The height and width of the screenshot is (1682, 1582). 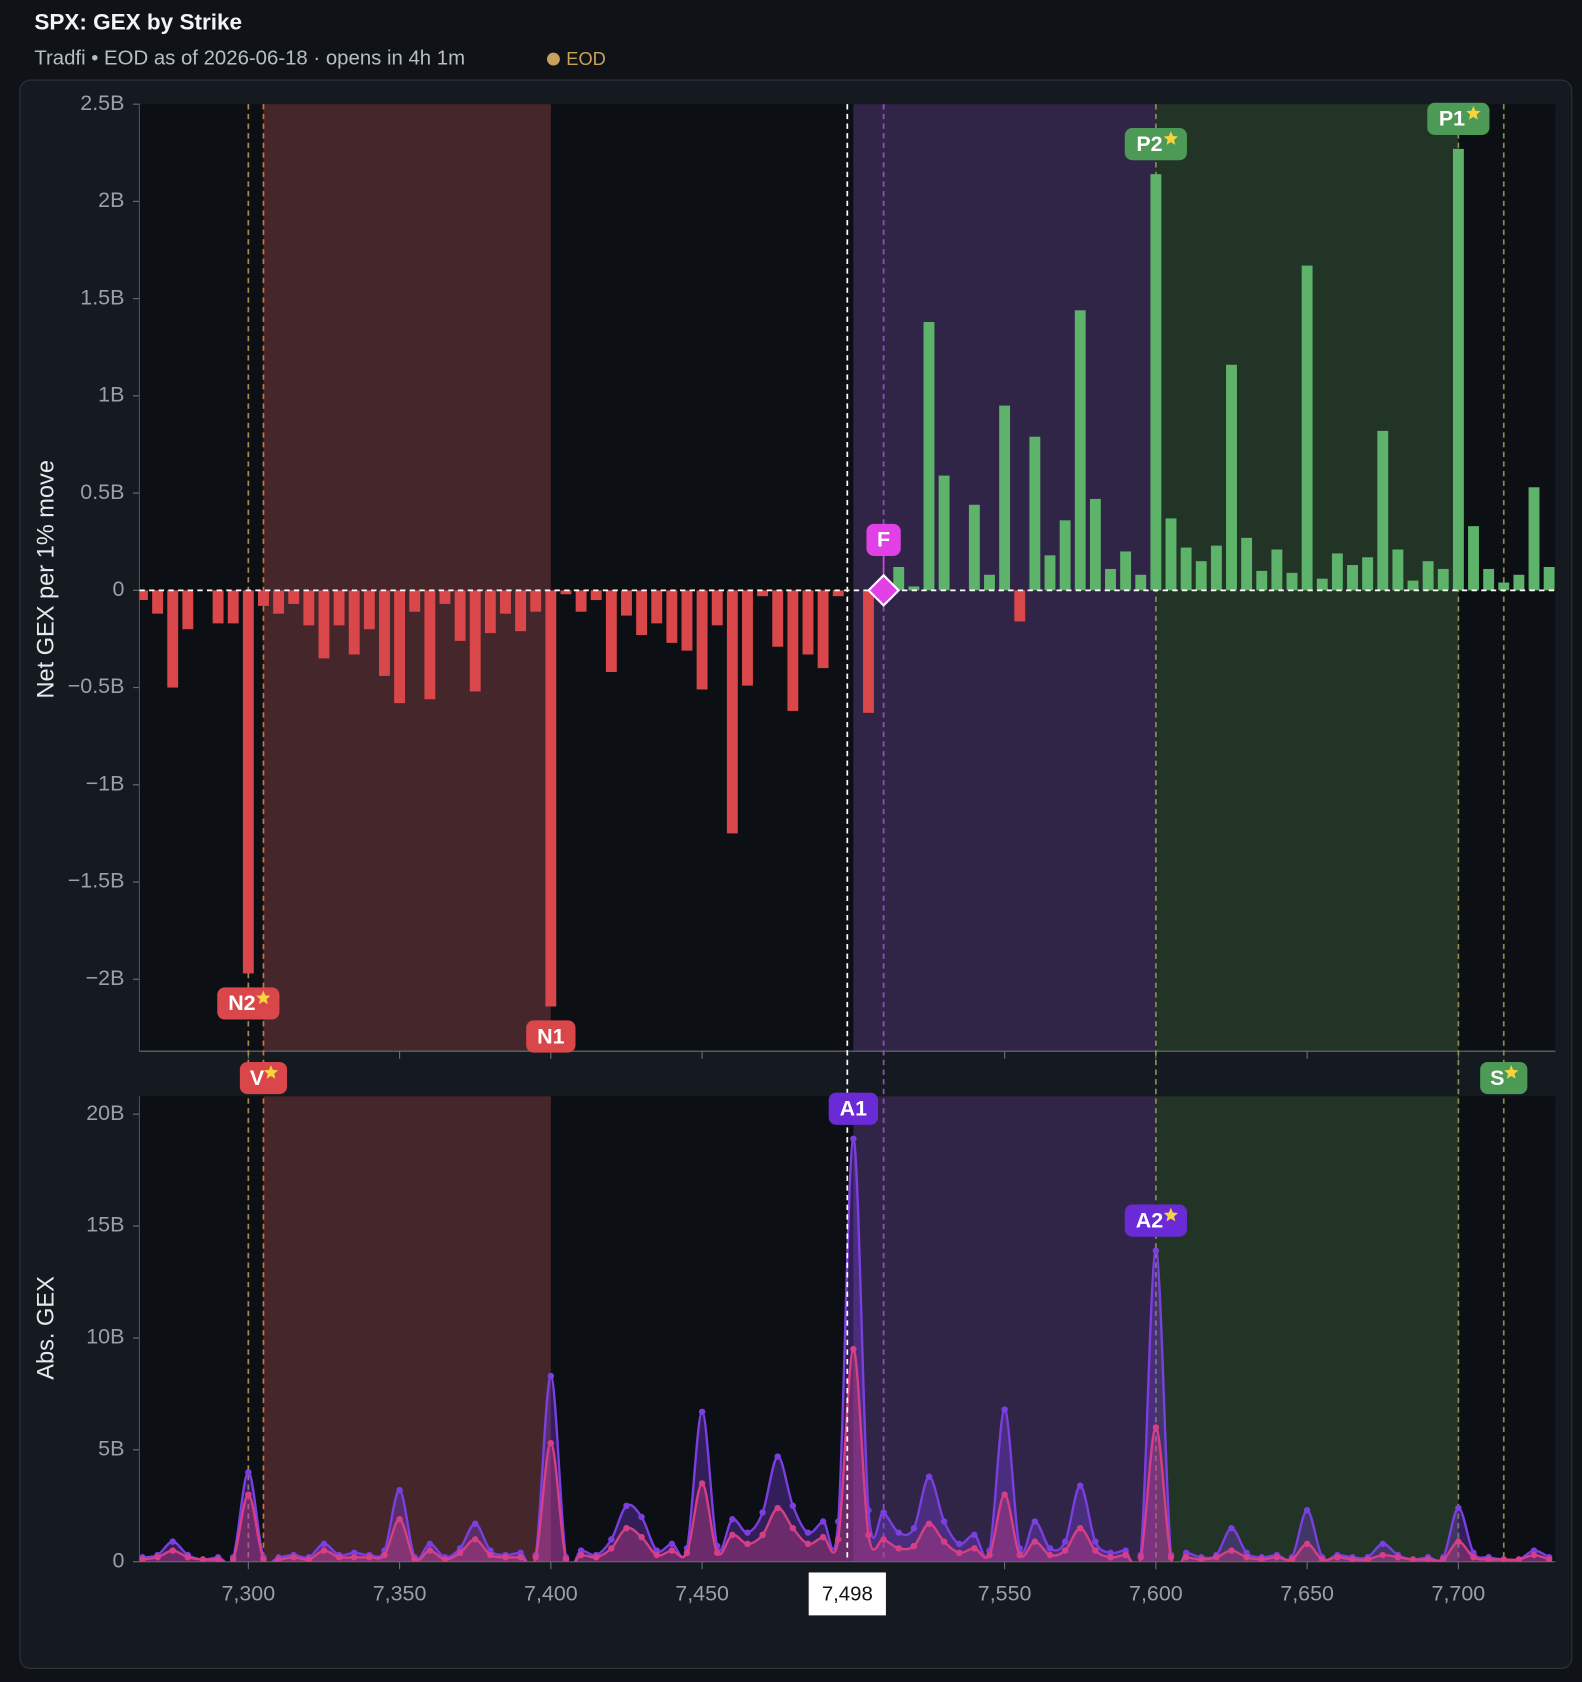 What do you see at coordinates (551, 1594) in the screenshot?
I see `x-tick-label: 7,400` at bounding box center [551, 1594].